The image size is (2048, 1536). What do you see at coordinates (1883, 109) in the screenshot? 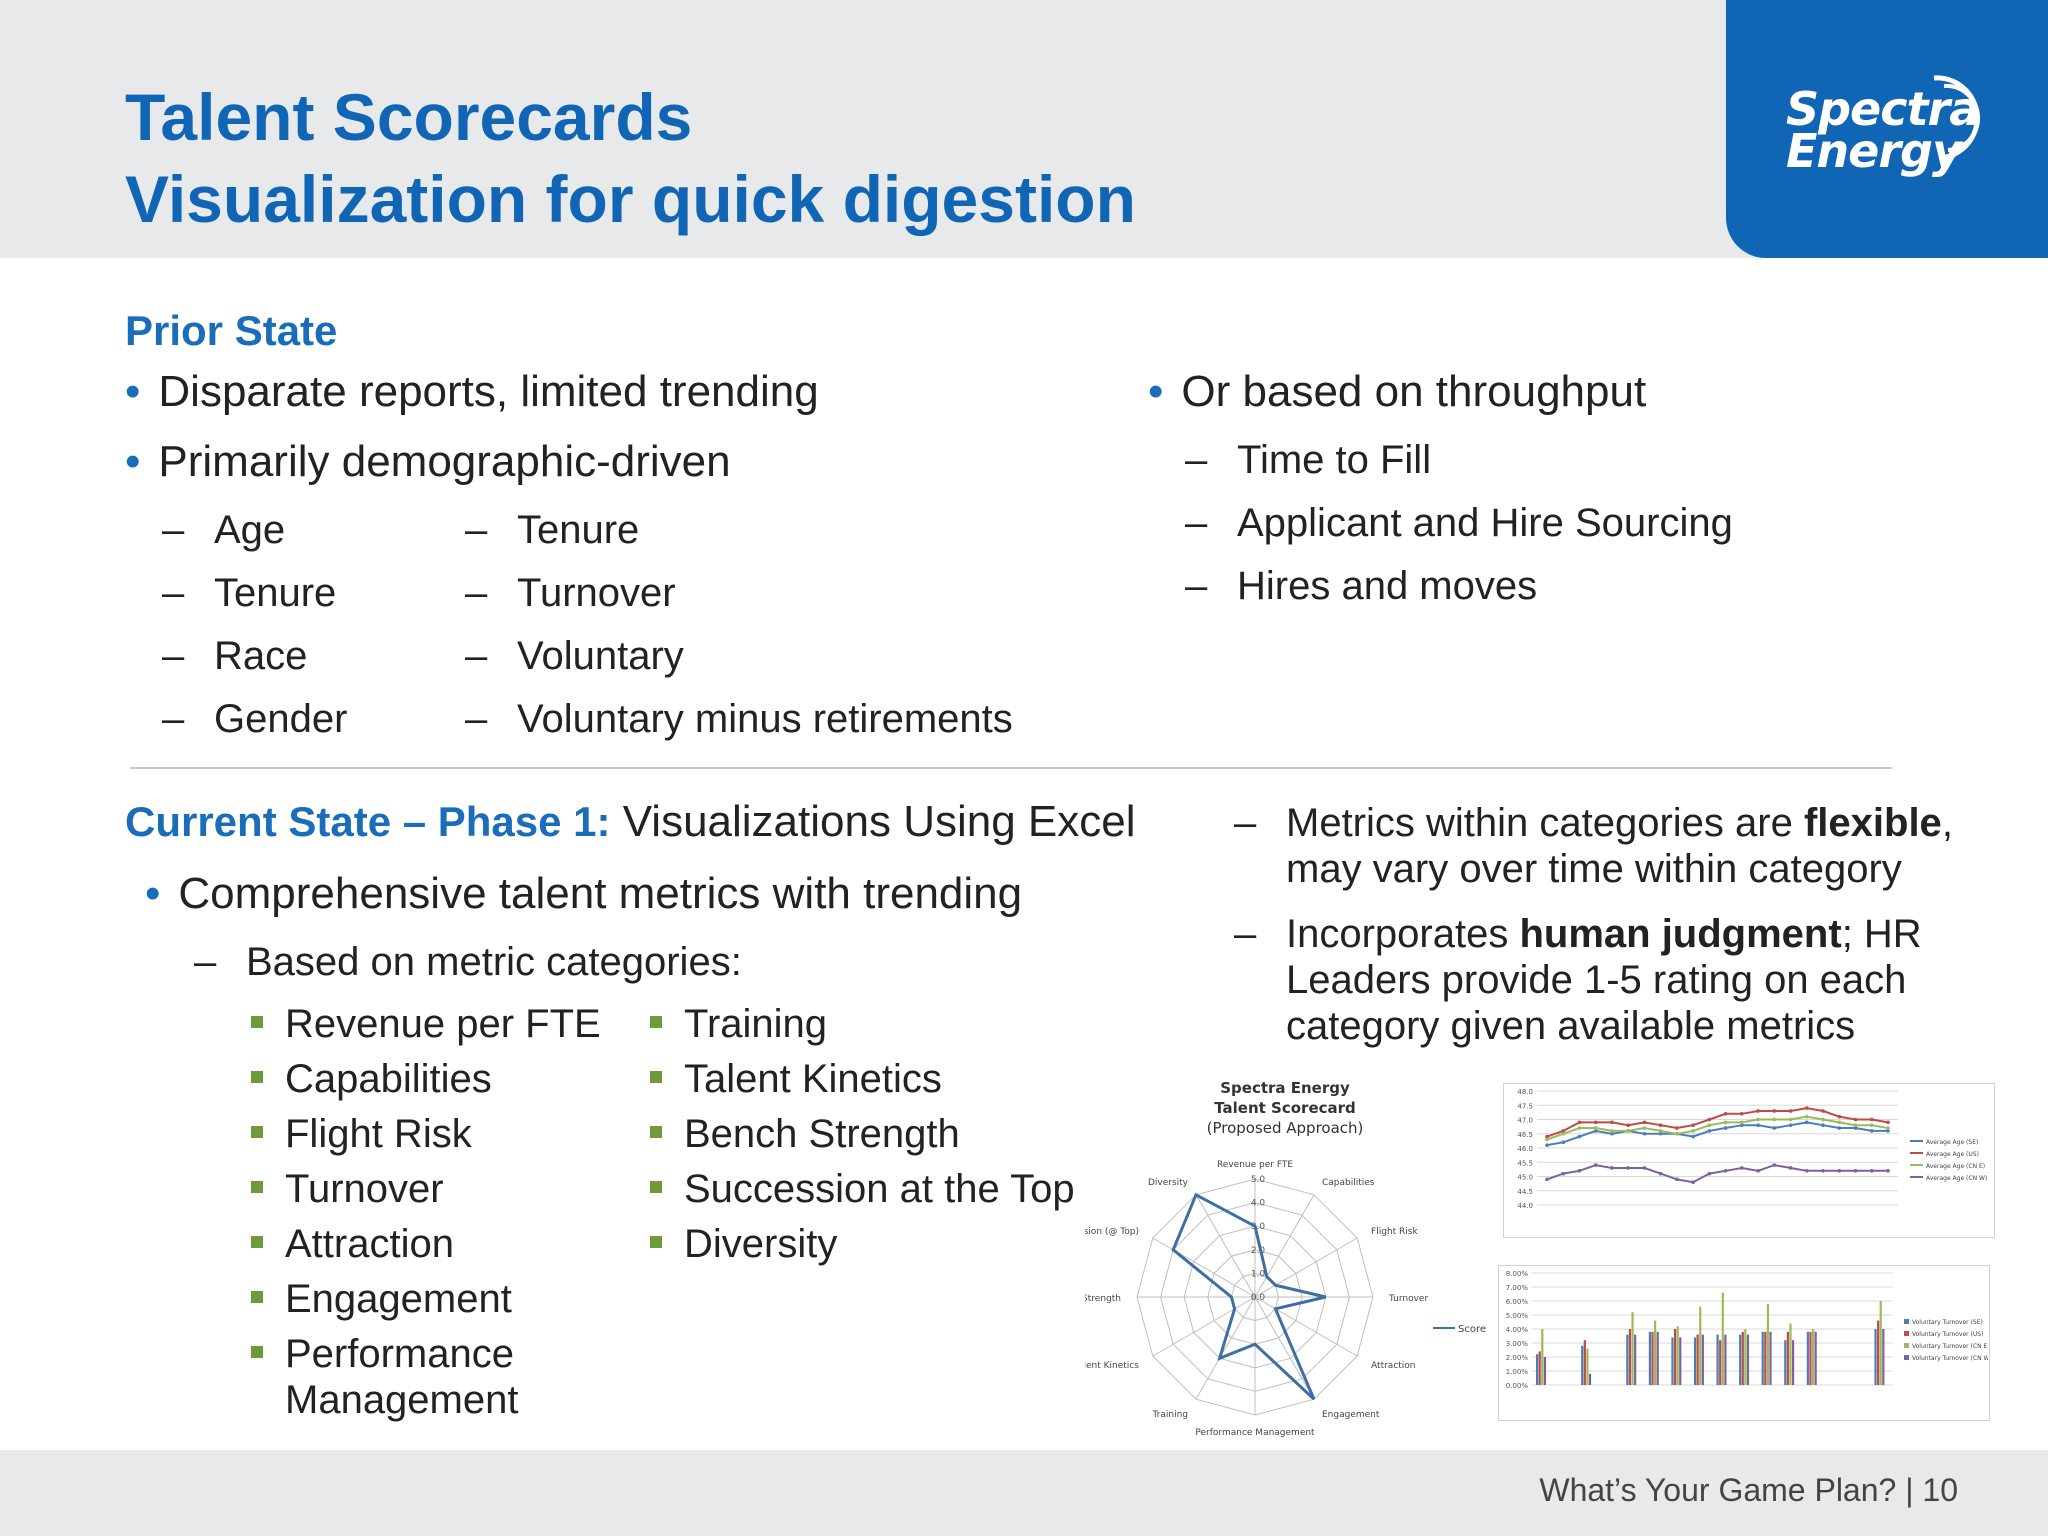
I see `logo-line-1: Spectra` at bounding box center [1883, 109].